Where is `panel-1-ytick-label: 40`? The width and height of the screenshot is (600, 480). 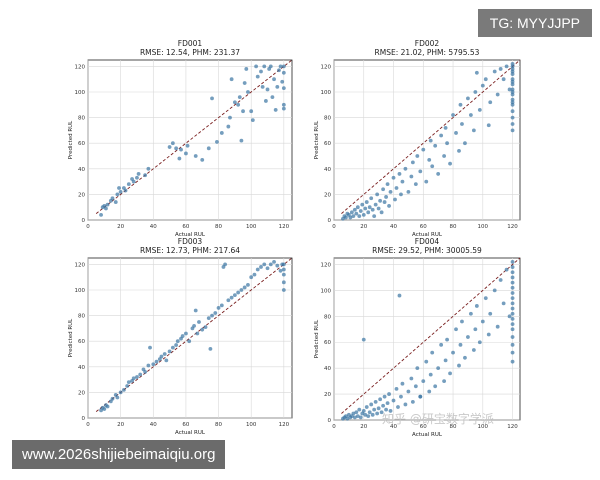 panel-1-ytick-label: 40 is located at coordinates (81, 170).